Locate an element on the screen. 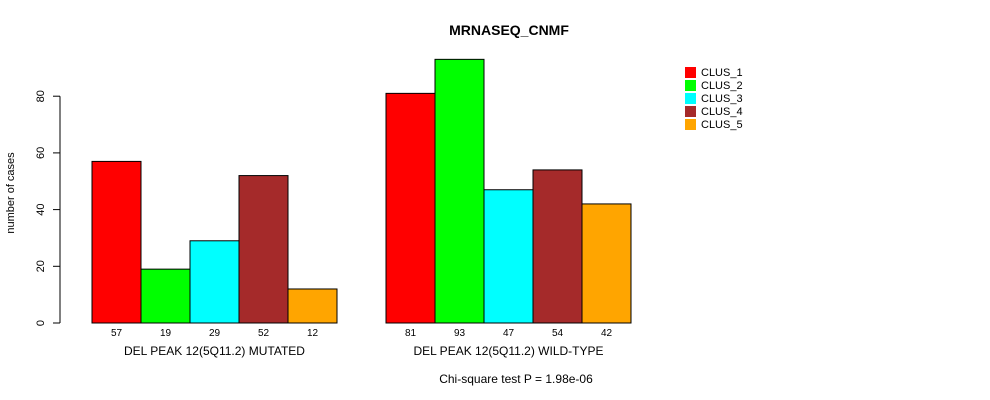 This screenshot has height=400, width=990. y-axis-label: number of cases is located at coordinates (11, 193).